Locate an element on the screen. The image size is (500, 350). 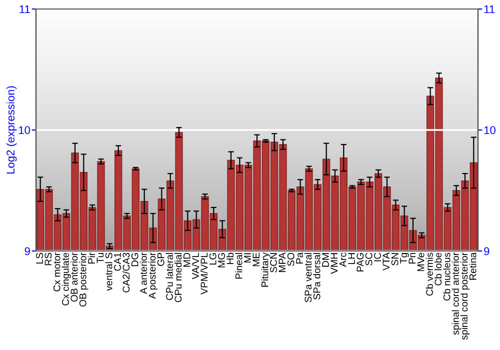
x-tick-label: VPM/VPL is located at coordinates (204, 273).